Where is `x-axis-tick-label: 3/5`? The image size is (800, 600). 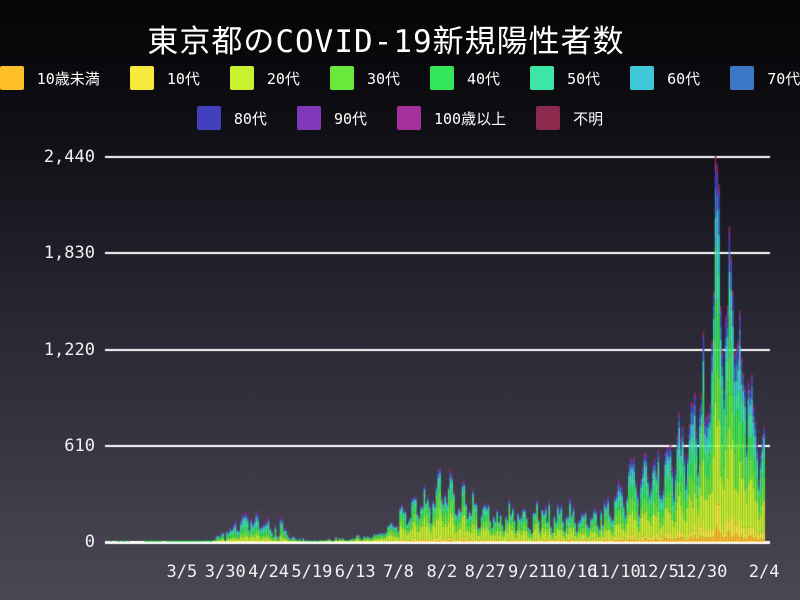
x-axis-tick-label: 3/5 is located at coordinates (182, 572).